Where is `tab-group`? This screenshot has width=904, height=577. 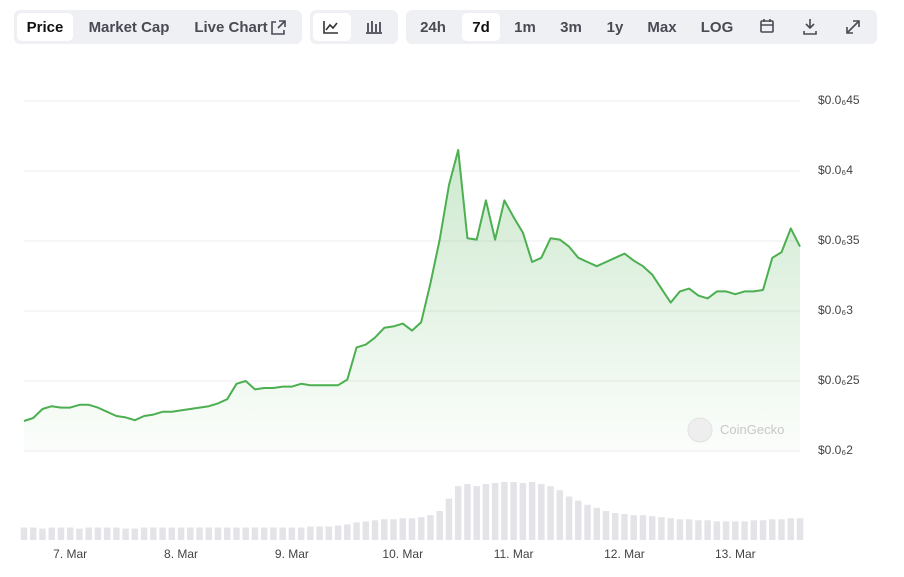 tab-group is located at coordinates (158, 27).